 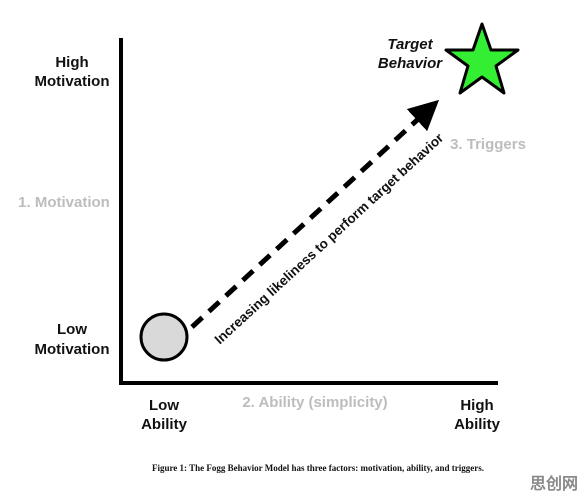 What do you see at coordinates (477, 415) in the screenshot?
I see `high-ability-label: High Ability` at bounding box center [477, 415].